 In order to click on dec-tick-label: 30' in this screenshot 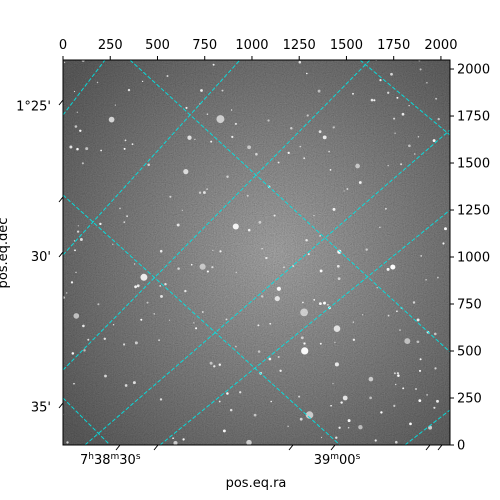, I will do `click(41, 257)`.